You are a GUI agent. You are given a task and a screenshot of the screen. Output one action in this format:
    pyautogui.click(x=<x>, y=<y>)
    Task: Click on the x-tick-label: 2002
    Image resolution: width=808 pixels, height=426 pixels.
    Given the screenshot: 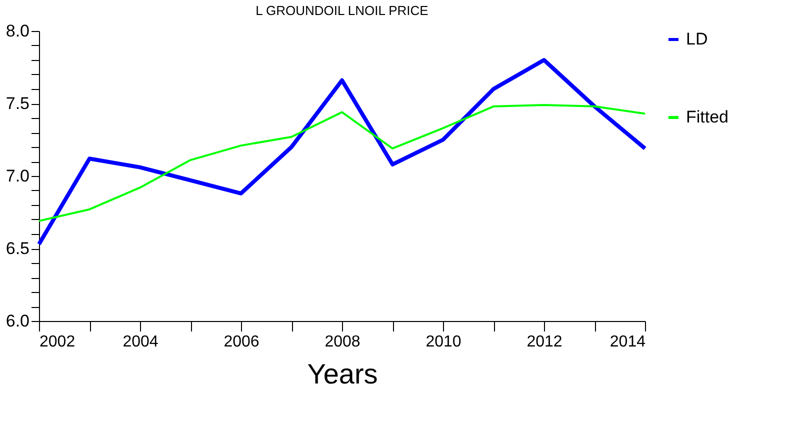 What is the action you would take?
    pyautogui.click(x=58, y=342)
    